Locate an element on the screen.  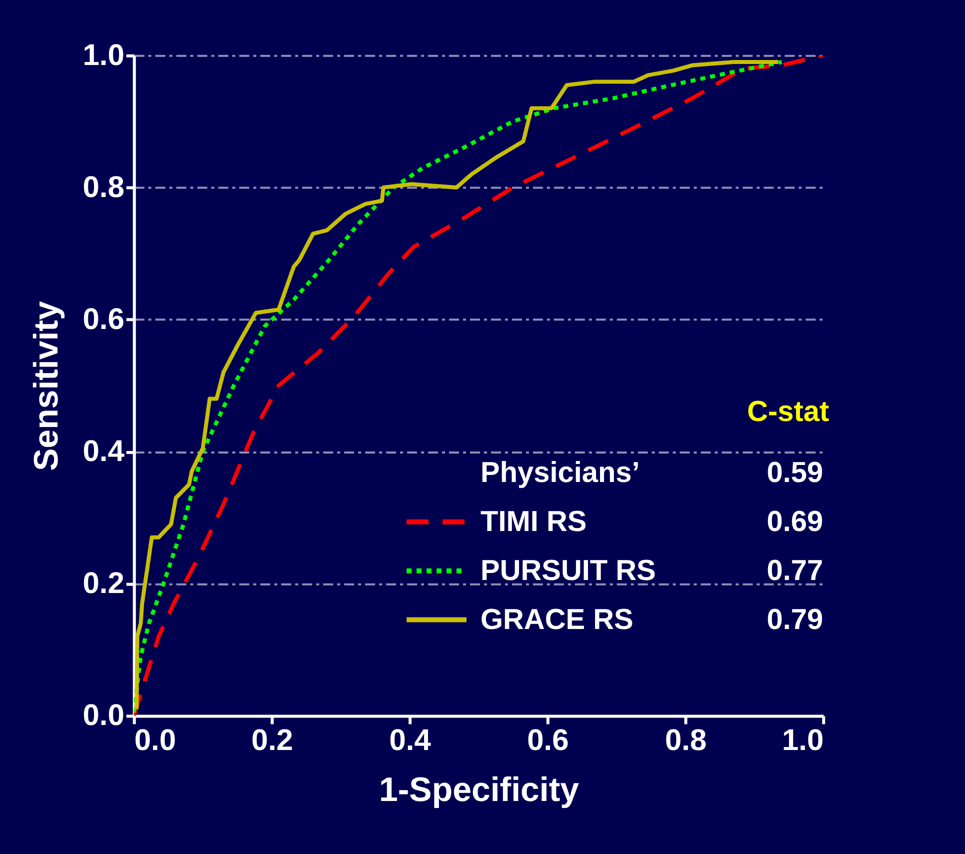
y-tick-label: 0.6 is located at coordinates (103, 319).